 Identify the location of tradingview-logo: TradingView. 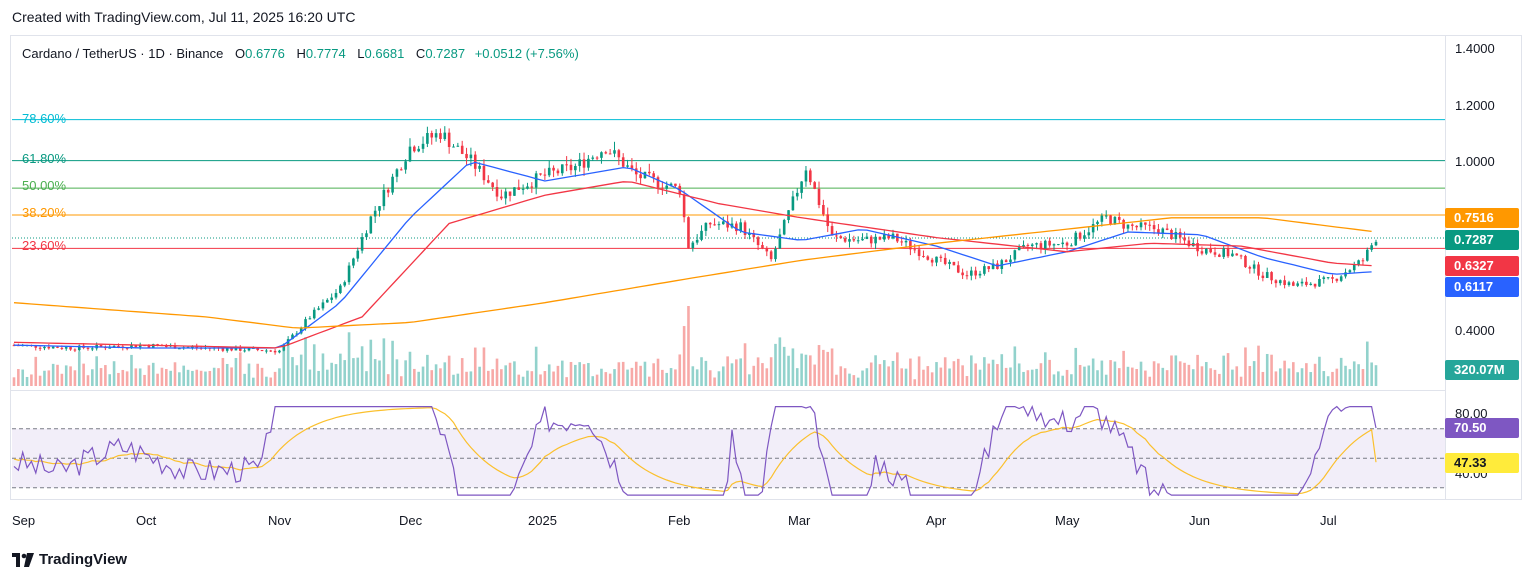
(69, 559).